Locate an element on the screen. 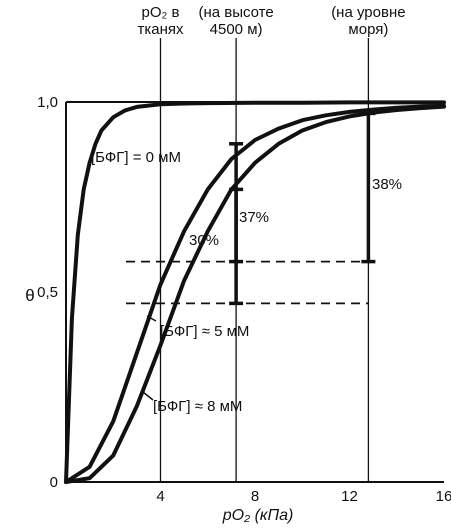 Image resolution: width=451 pixels, height=528 pixels. annotation-38-percent: 38% is located at coordinates (387, 184).